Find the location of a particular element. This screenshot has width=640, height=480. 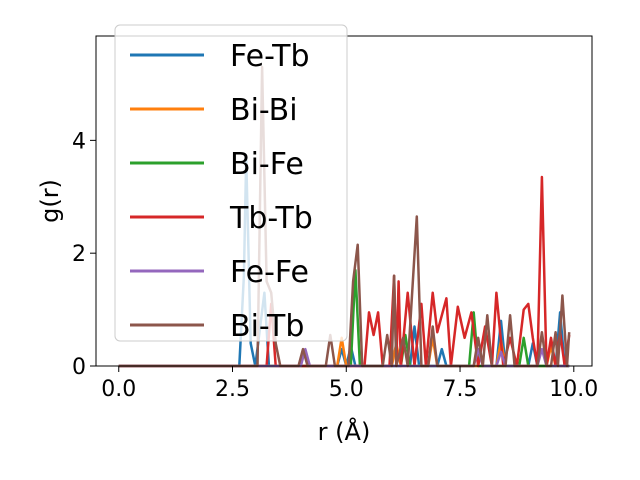

x-tick-label: 5.0 is located at coordinates (346, 389).